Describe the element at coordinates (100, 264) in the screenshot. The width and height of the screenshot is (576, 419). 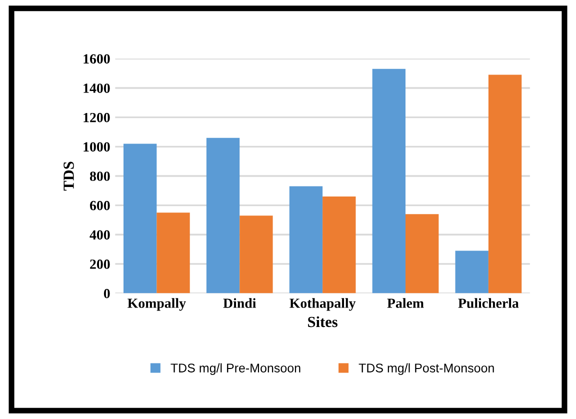
I see `y-tick-label: 200` at that location.